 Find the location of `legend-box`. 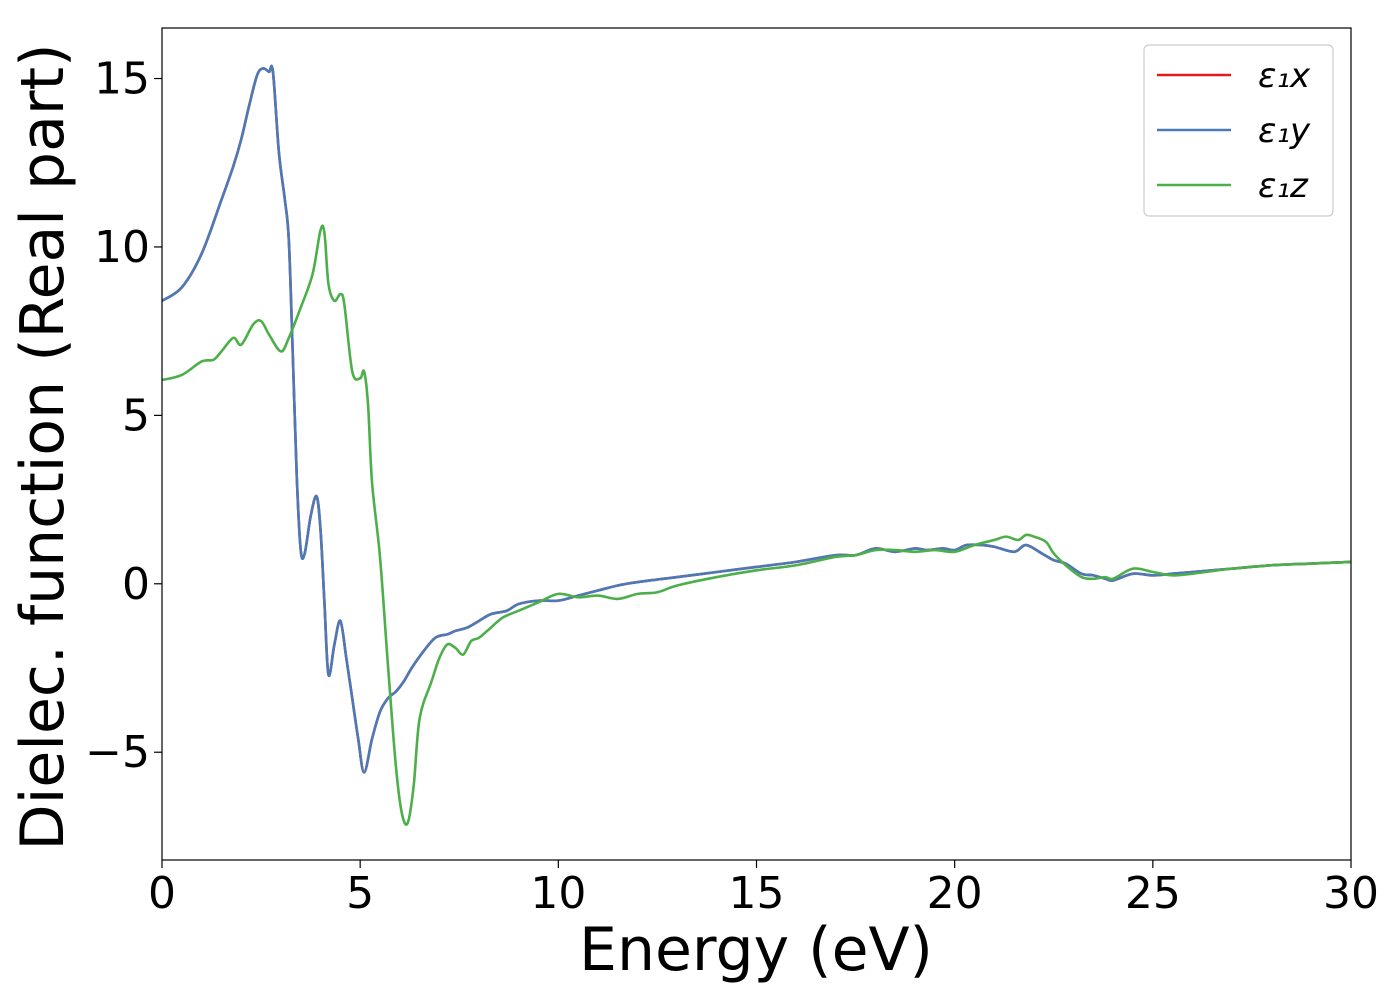

legend-box is located at coordinates (1238, 130).